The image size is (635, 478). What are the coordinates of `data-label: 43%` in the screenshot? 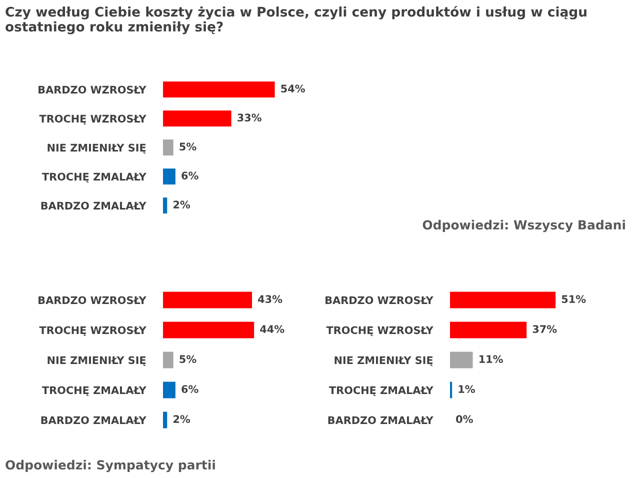 It's located at (270, 299).